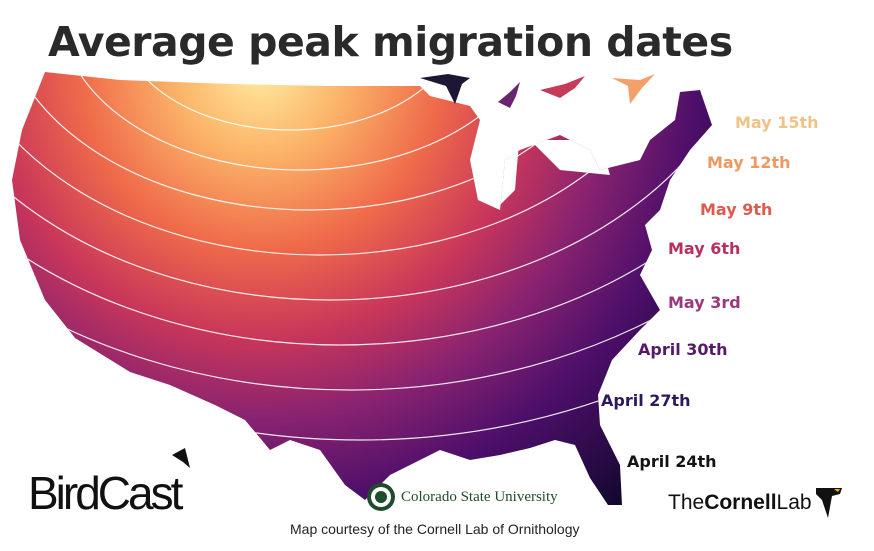  I want to click on woodpecker-icon, so click(828, 503).